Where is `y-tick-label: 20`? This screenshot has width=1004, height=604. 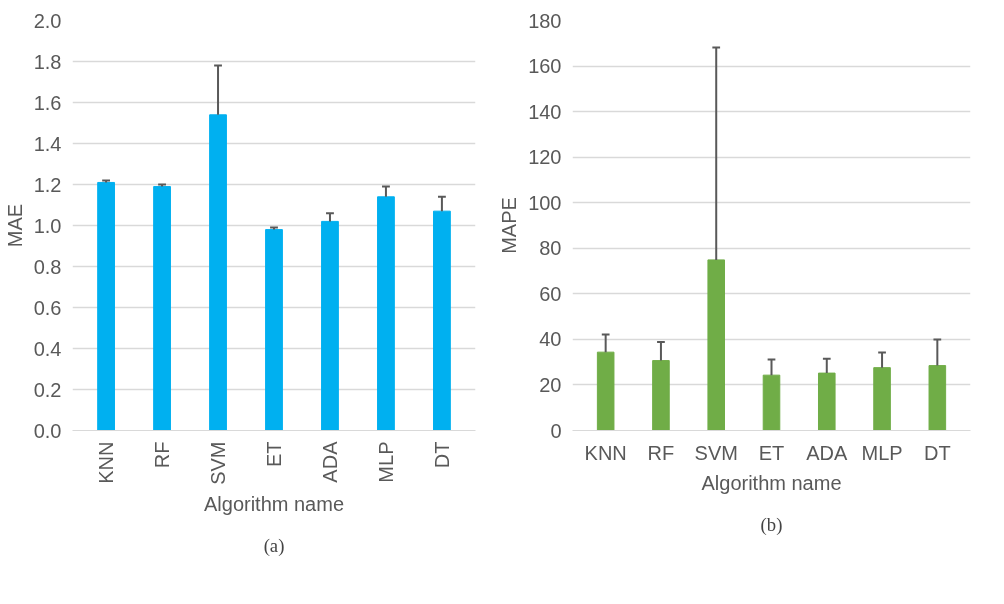
y-tick-label: 20 is located at coordinates (550, 384).